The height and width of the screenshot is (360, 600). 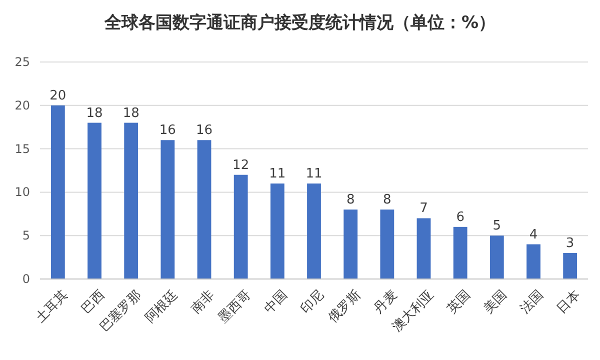 I want to click on data-label: 7, so click(x=424, y=208).